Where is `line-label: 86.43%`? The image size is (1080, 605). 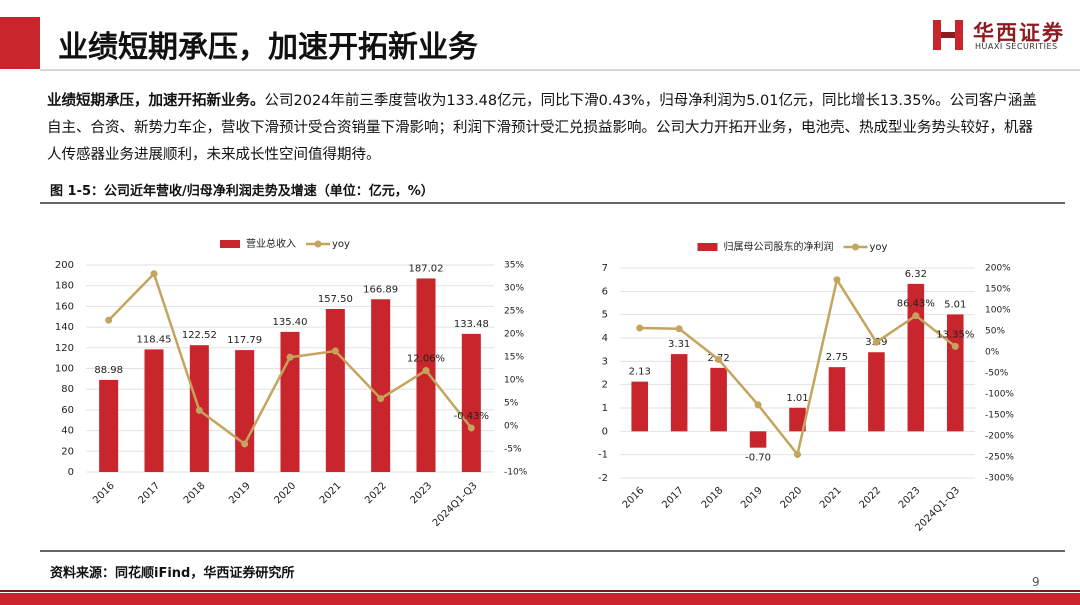
line-label: 86.43% is located at coordinates (916, 304).